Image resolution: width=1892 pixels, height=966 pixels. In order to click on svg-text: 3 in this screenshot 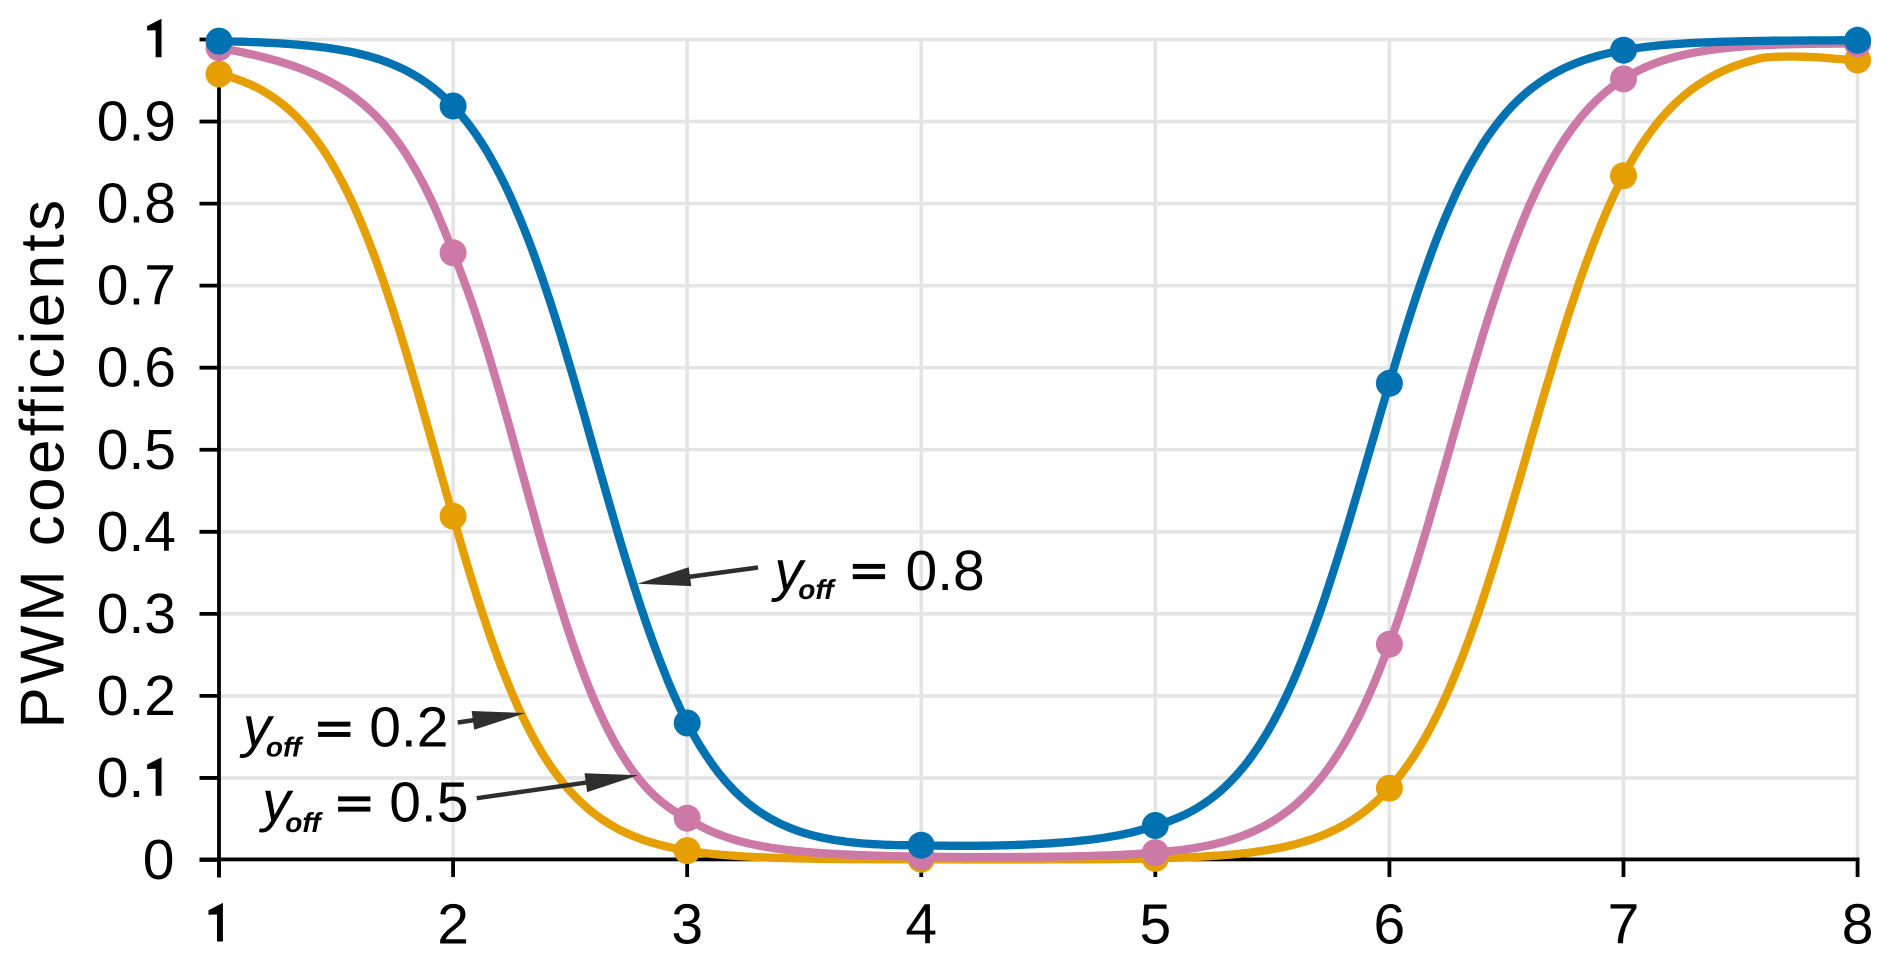, I will do `click(687, 924)`.